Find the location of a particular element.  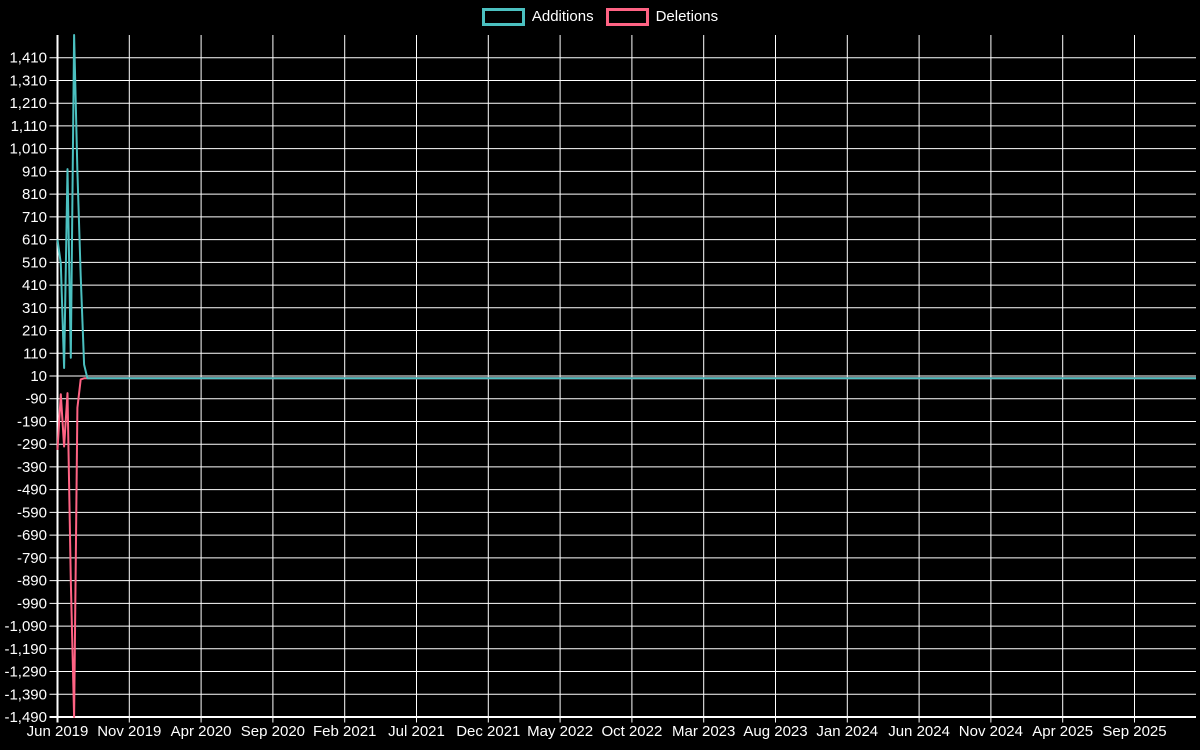

x-tick-label: Nov 2019 is located at coordinates (129, 731).